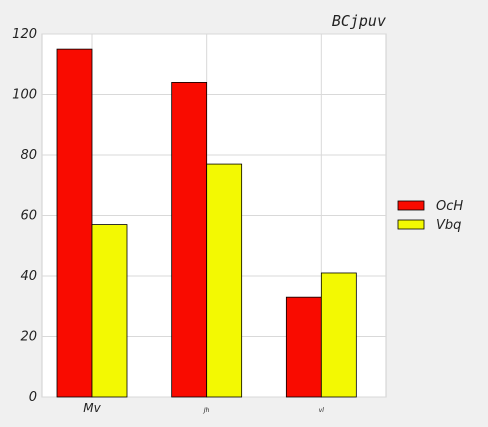  I want to click on y-axis-ticks: 0 20 40 60 80 100 120, so click(24, 216).